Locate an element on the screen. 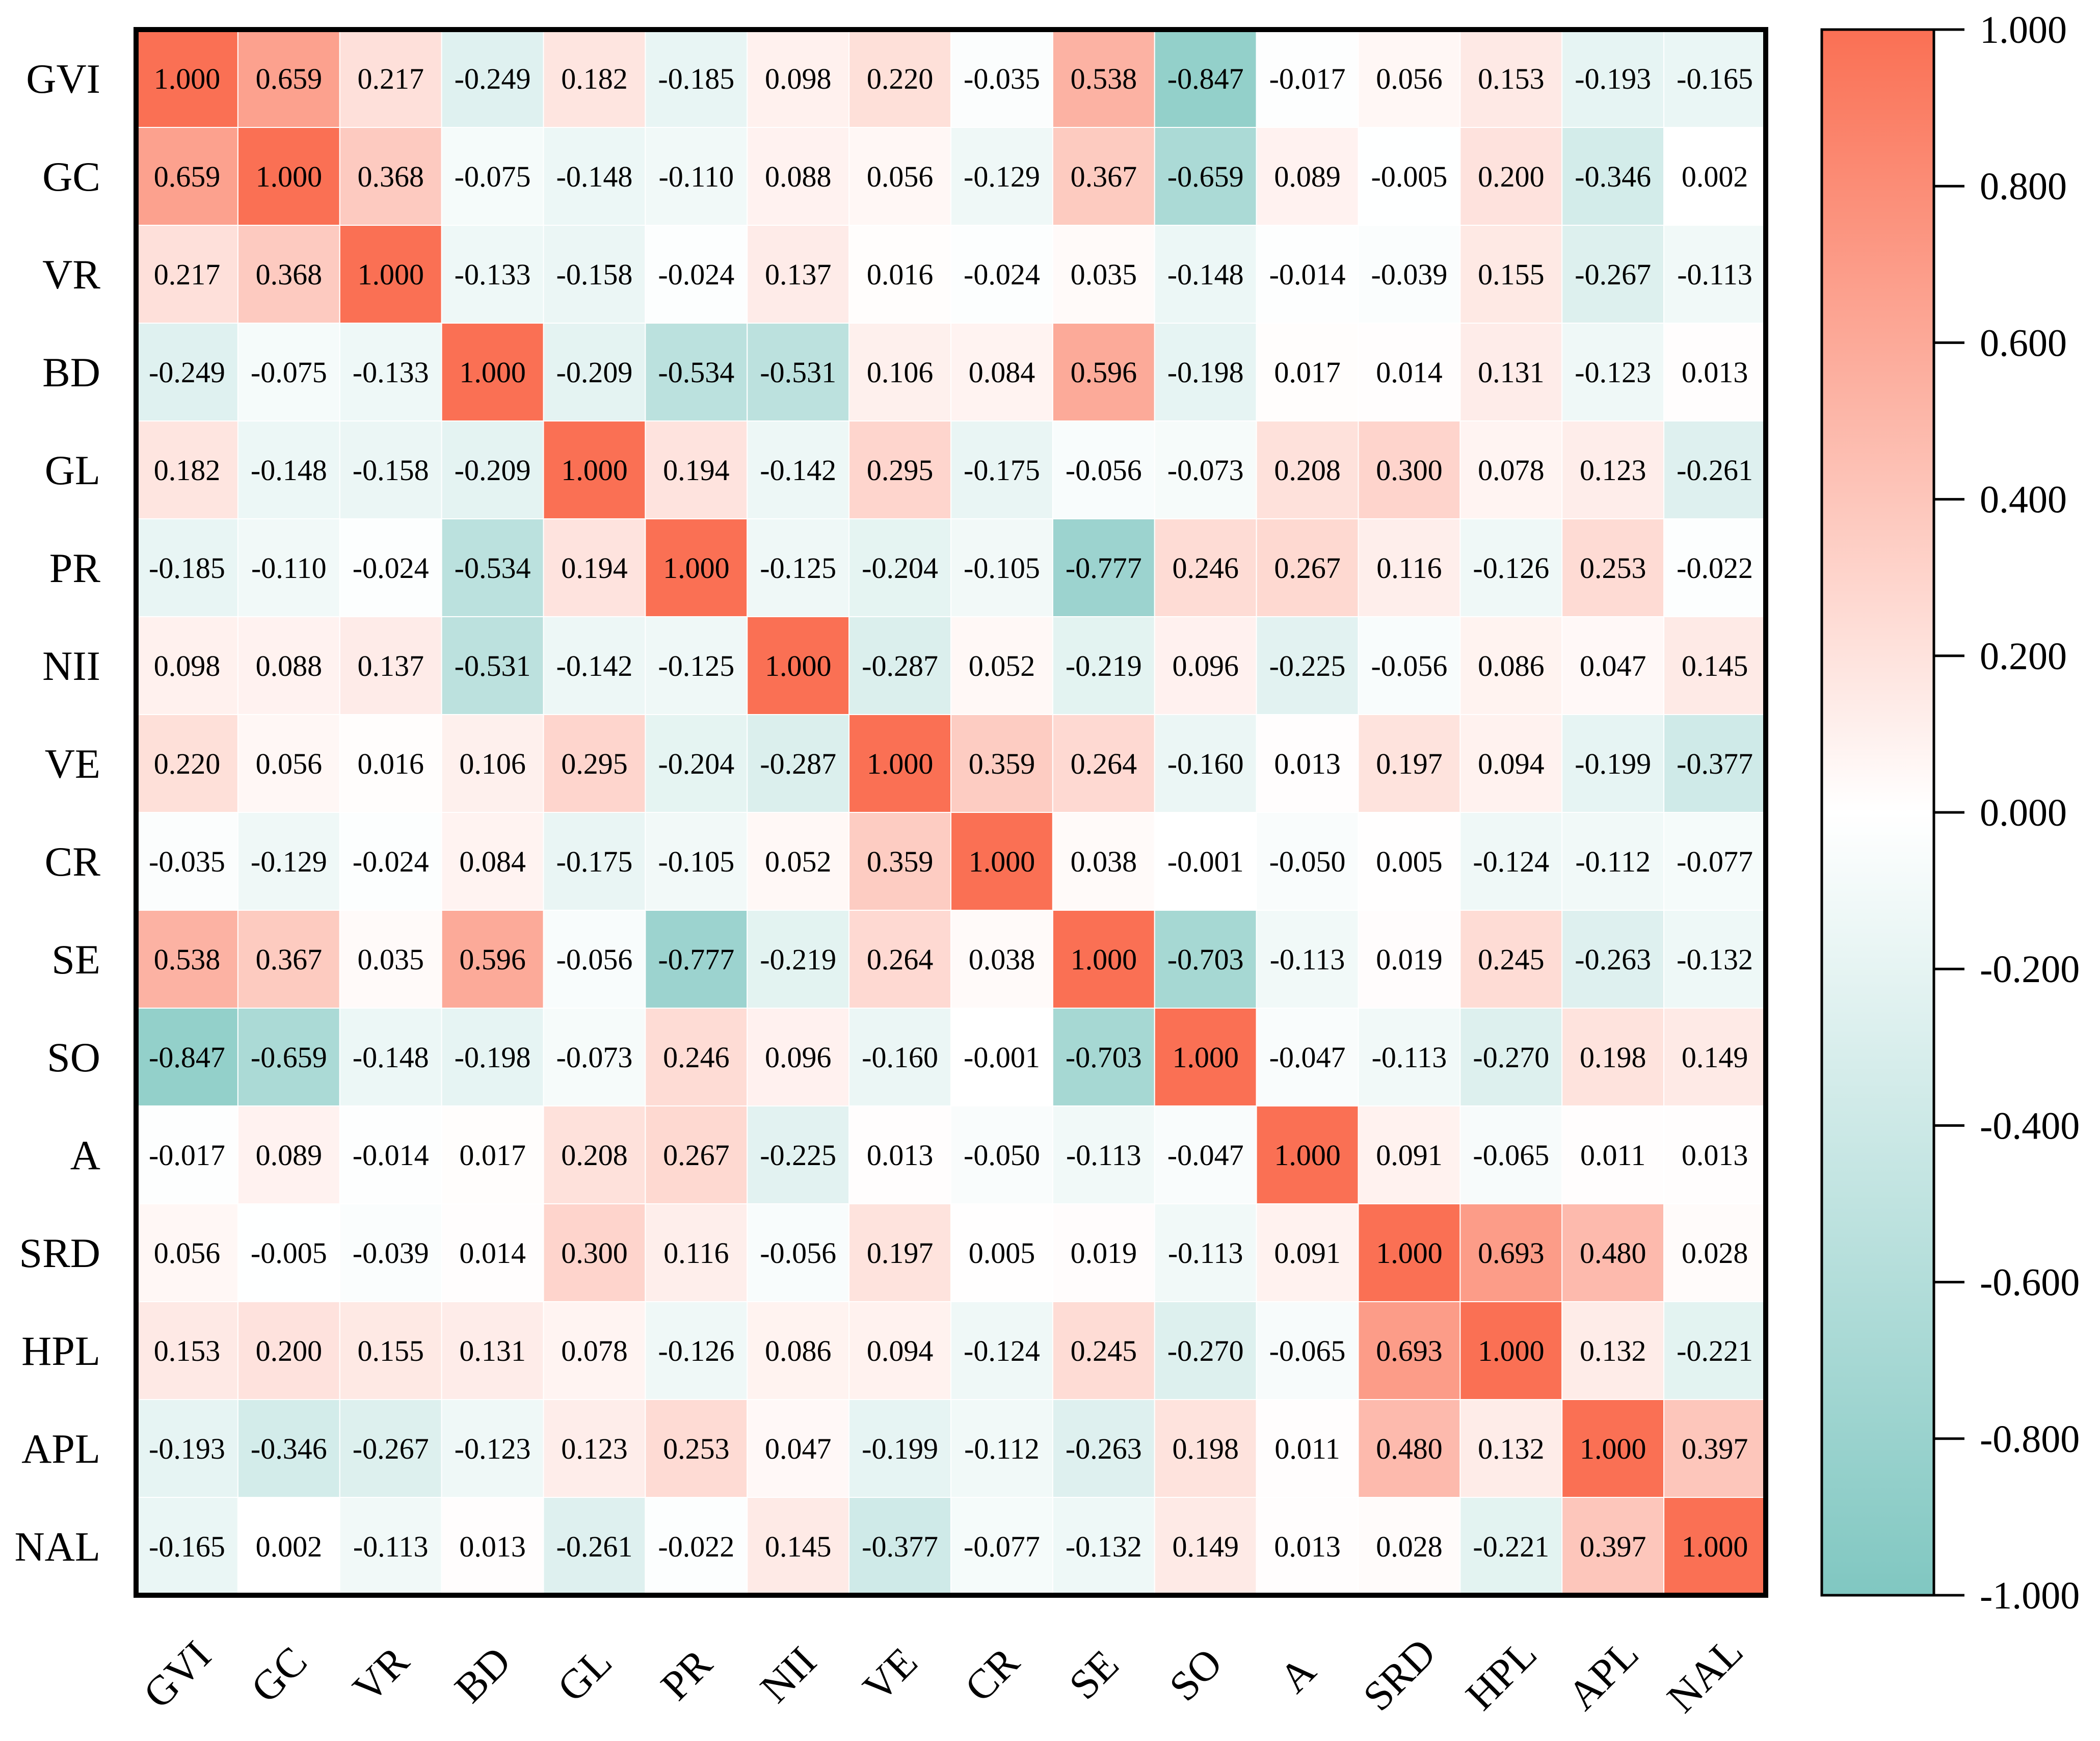 The image size is (2100, 1741). heatmap-cell-value: 0.194 is located at coordinates (594, 568).